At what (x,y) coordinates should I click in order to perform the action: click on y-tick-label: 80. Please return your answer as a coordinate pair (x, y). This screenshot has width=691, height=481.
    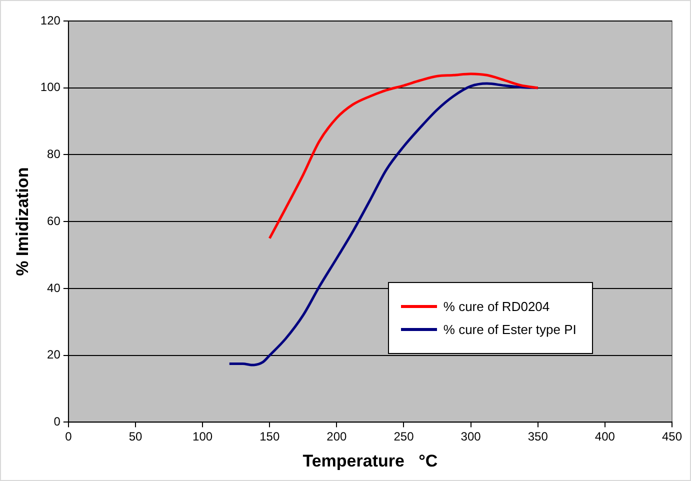
    Looking at the image, I should click on (54, 154).